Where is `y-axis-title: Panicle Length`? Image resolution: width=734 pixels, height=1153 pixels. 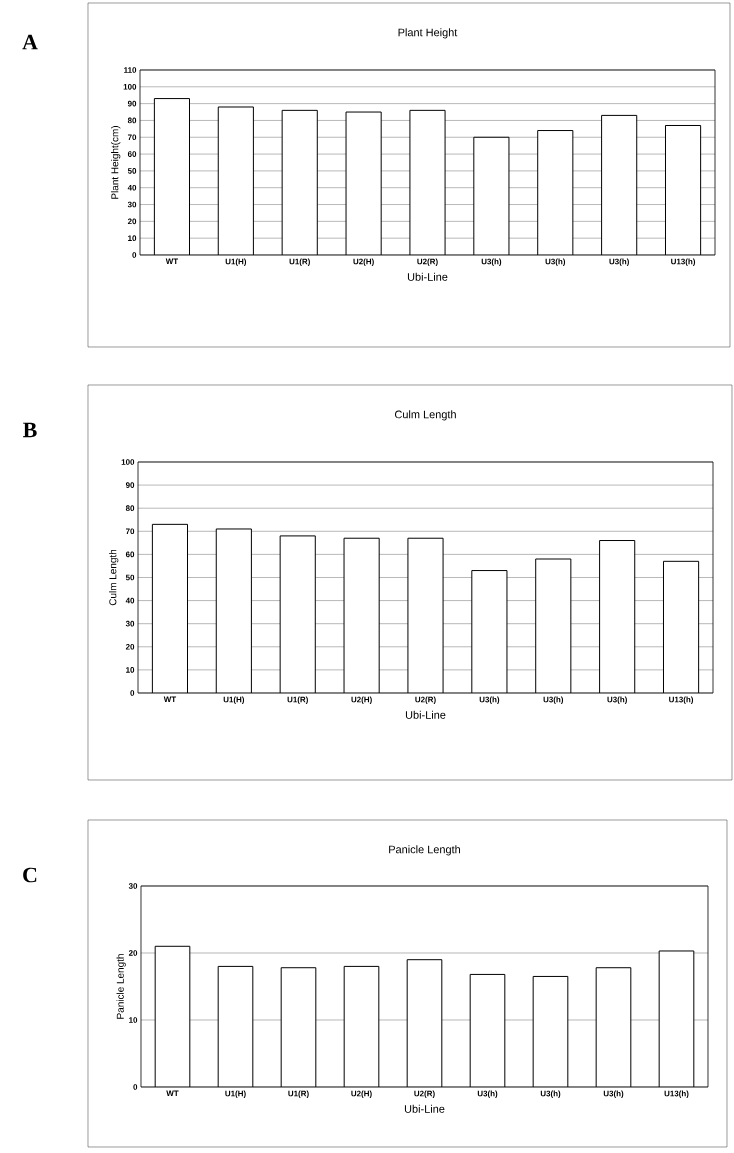
y-axis-title: Panicle Length is located at coordinates (121, 986).